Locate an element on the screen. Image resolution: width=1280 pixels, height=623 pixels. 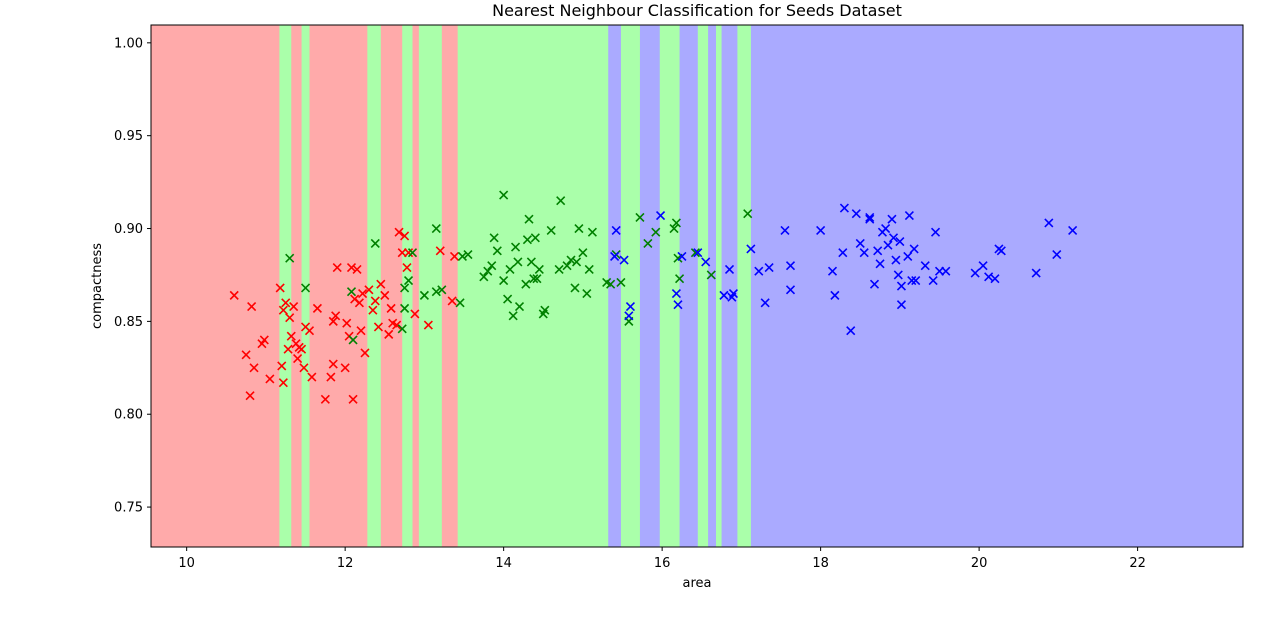
y-tick-label-5: 1.00 is located at coordinates (128, 43).